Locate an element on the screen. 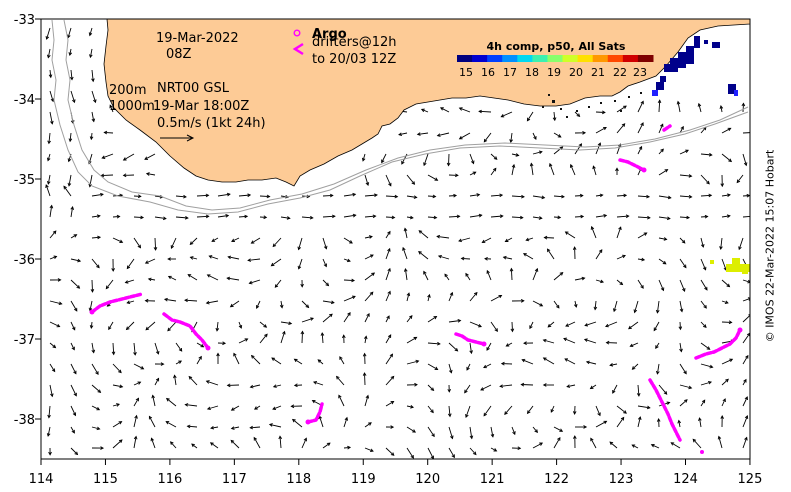 The width and height of the screenshot is (791, 492). colorbar-swatch is located at coordinates (630, 58).